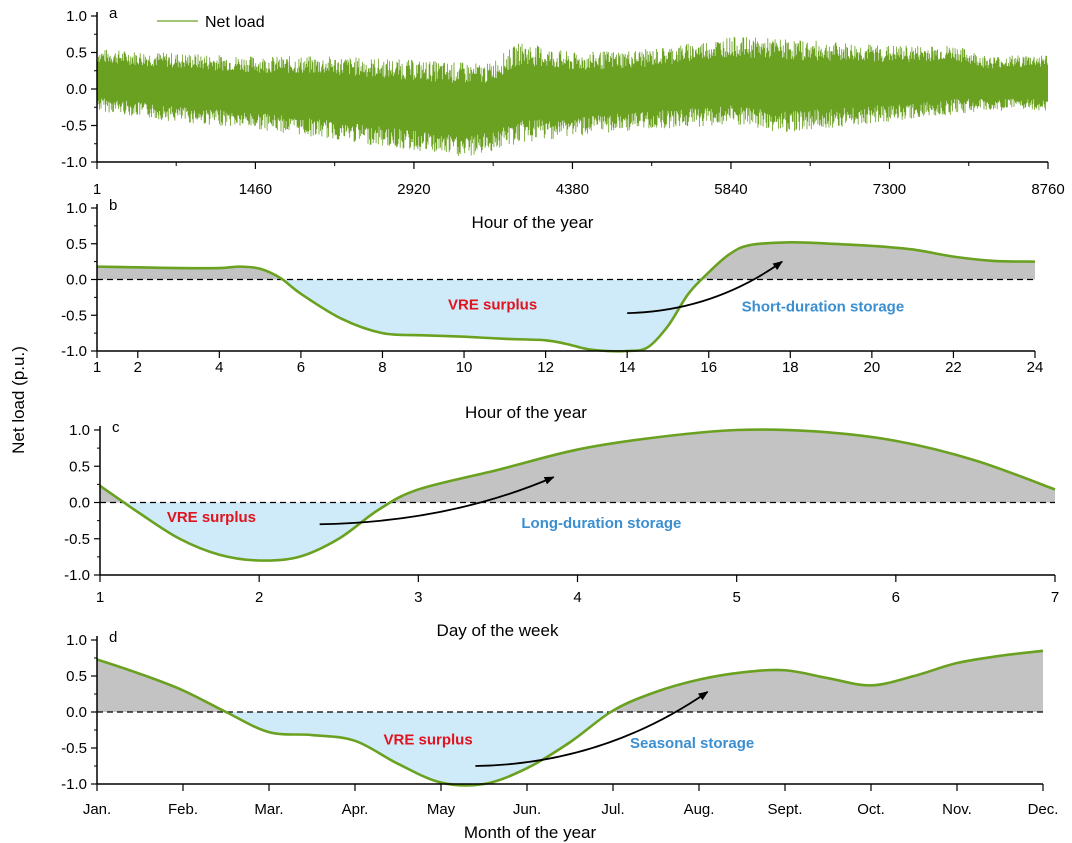 This screenshot has width=1072, height=843. Describe the element at coordinates (577, 466) in the screenshot. I see `storage-area-c` at that location.